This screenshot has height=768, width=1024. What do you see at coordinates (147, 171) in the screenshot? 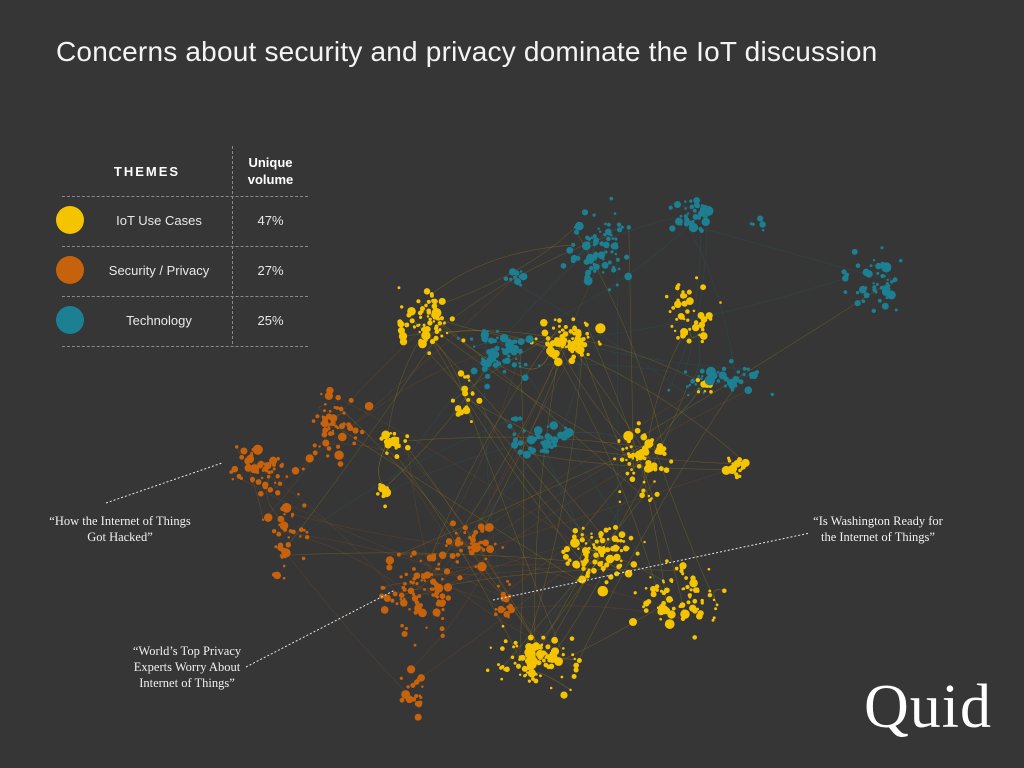
I see `legend-header-themes: THEMES` at bounding box center [147, 171].